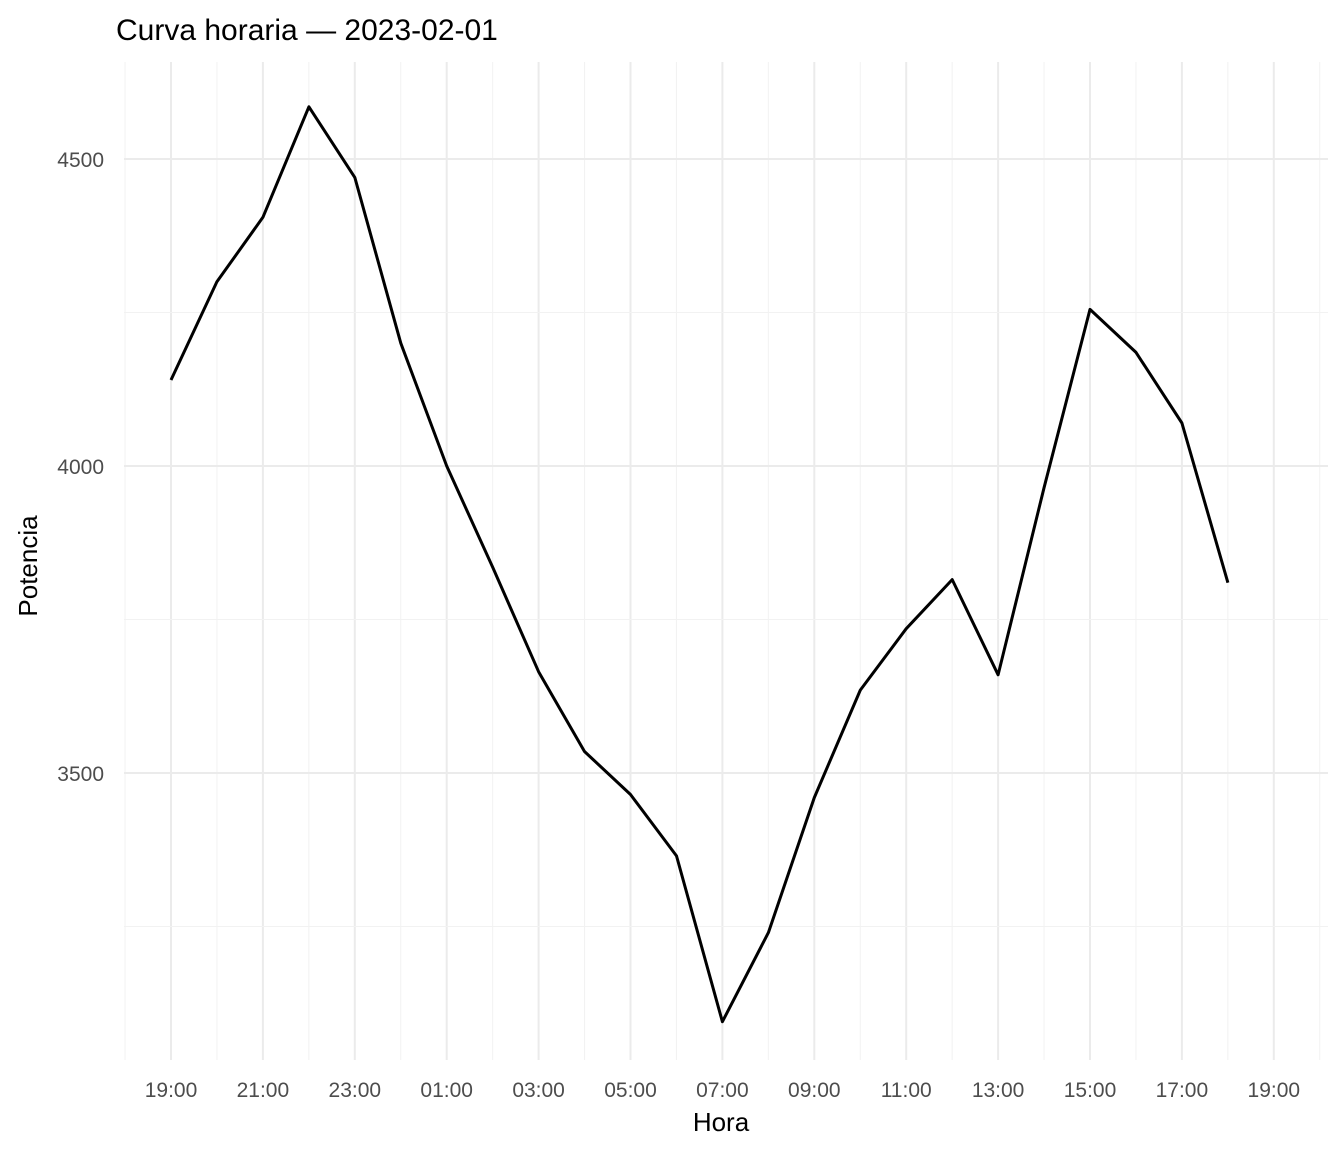 The image size is (1344, 1152). What do you see at coordinates (538, 1090) in the screenshot?
I see `x-tick-label: 03:00` at bounding box center [538, 1090].